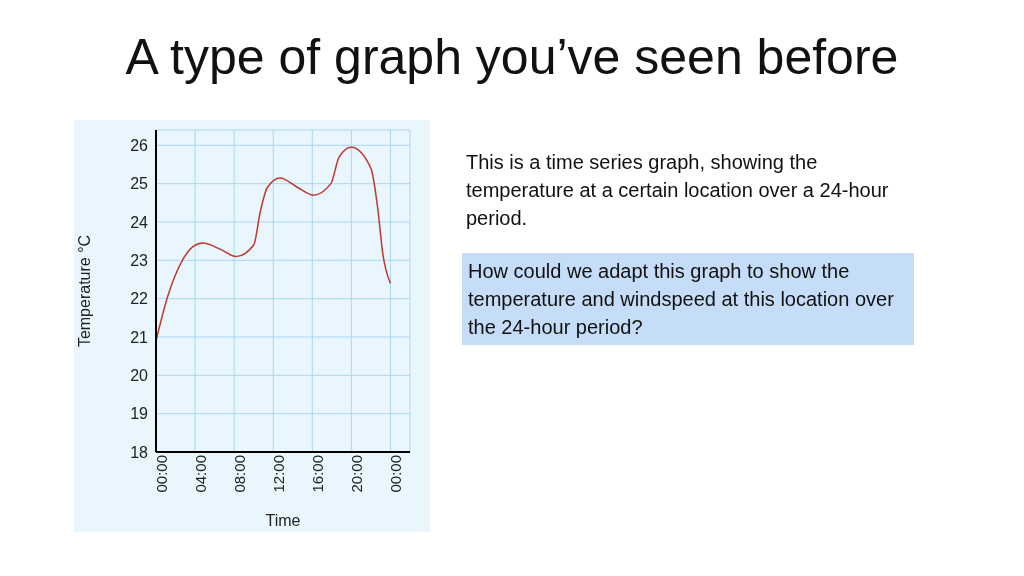  What do you see at coordinates (139, 184) in the screenshot?
I see `y-tick-label: 25` at bounding box center [139, 184].